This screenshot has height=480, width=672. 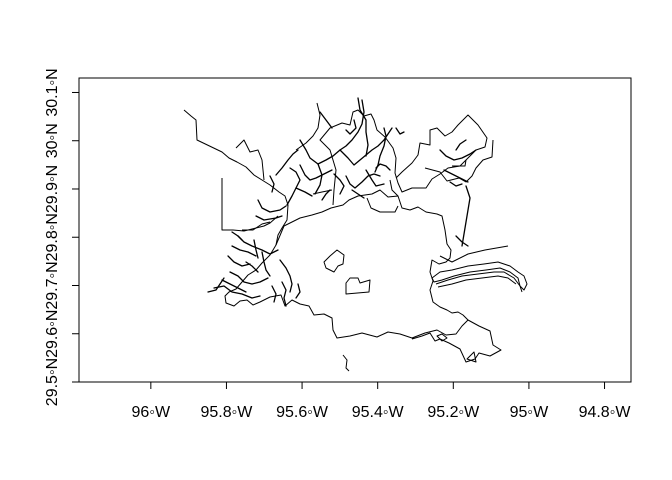 I want to click on y-tick-label: 29.5◦N, so click(x=52, y=382).